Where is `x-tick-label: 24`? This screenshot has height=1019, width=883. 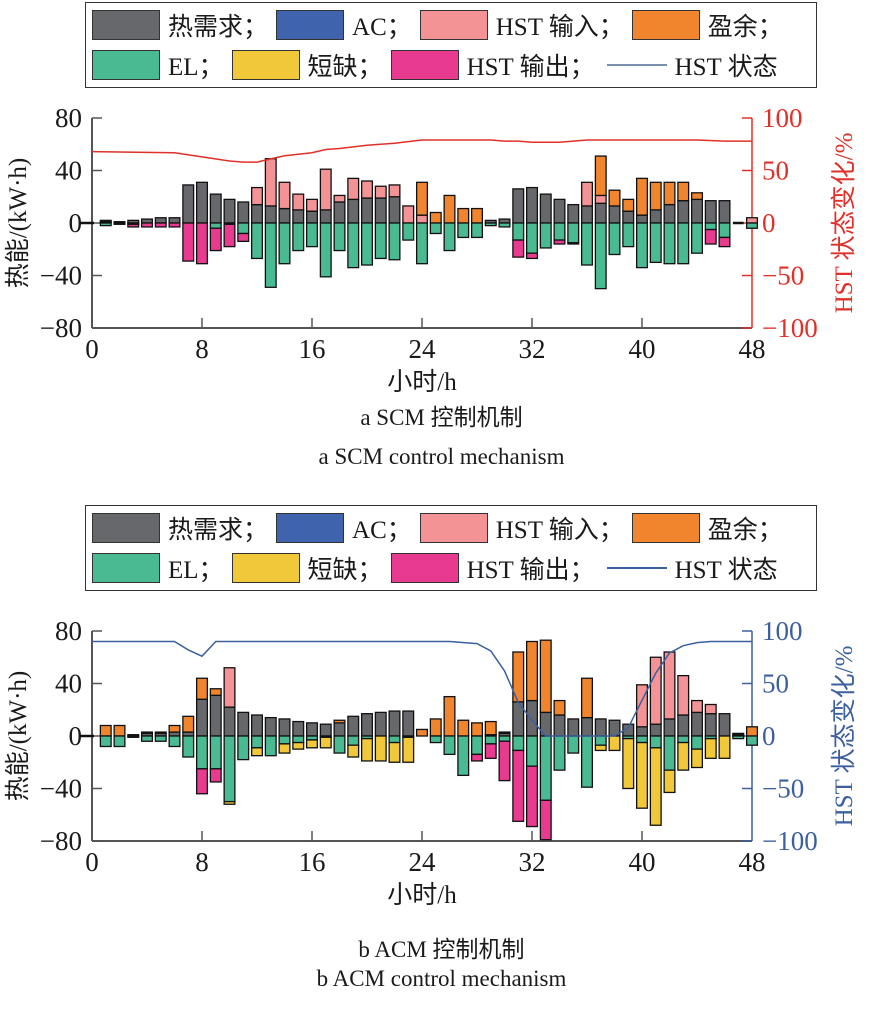 x-tick-label: 24 is located at coordinates (423, 349).